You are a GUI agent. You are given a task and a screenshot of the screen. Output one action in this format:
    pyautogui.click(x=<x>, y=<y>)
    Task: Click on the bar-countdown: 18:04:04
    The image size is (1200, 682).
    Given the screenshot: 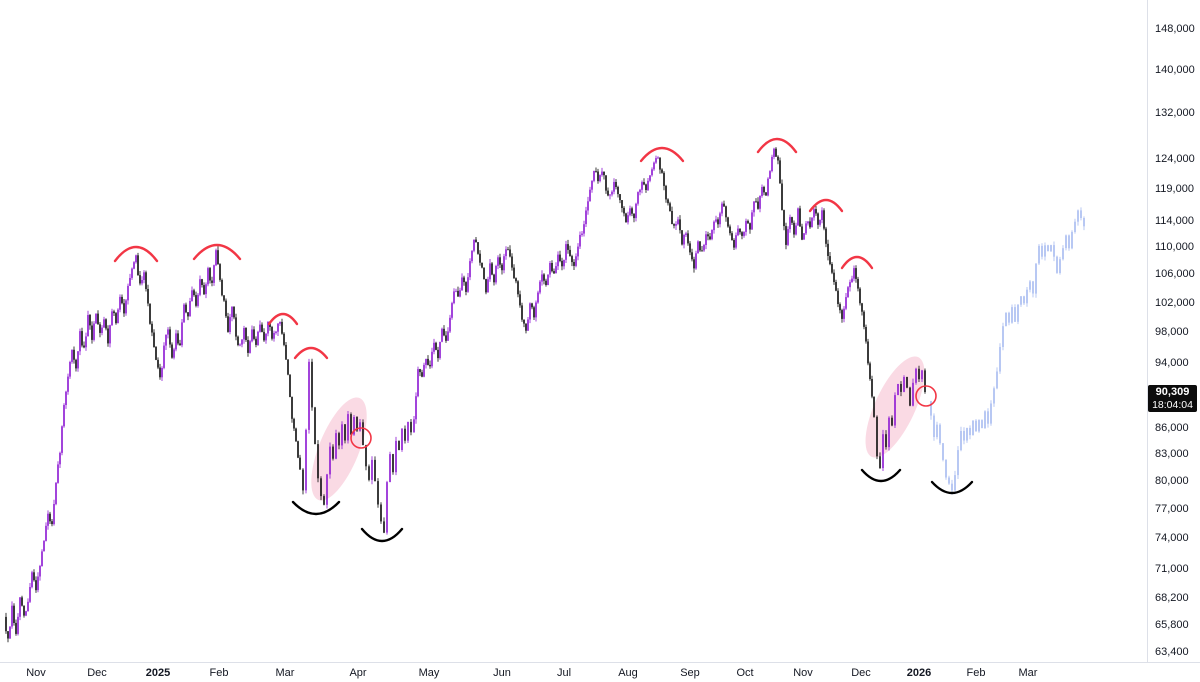 What is the action you would take?
    pyautogui.click(x=1172, y=405)
    